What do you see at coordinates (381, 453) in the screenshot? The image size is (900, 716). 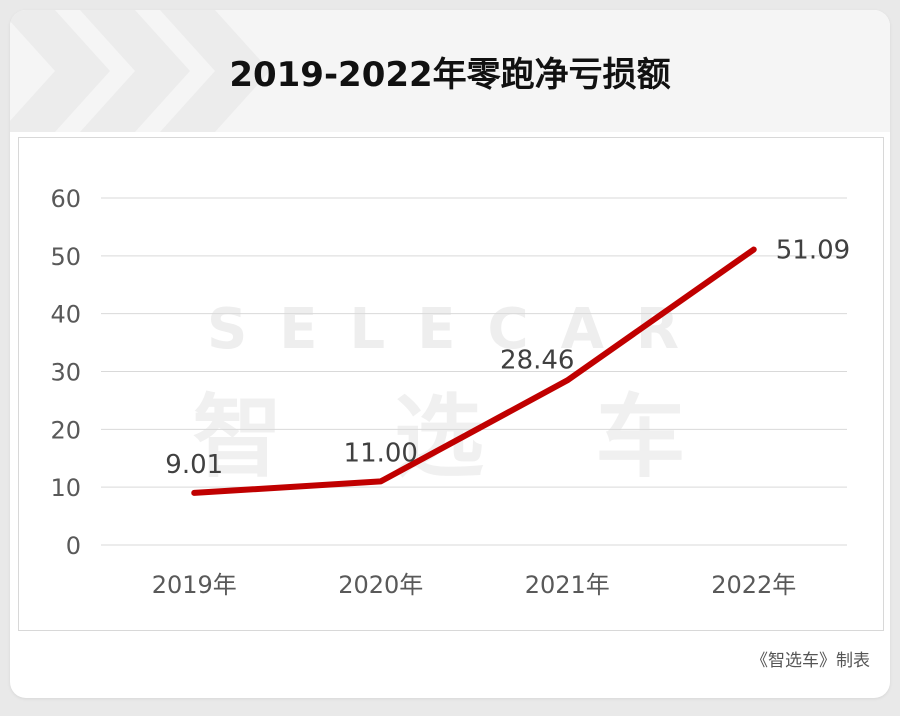 I see `data-label: 11.00` at bounding box center [381, 453].